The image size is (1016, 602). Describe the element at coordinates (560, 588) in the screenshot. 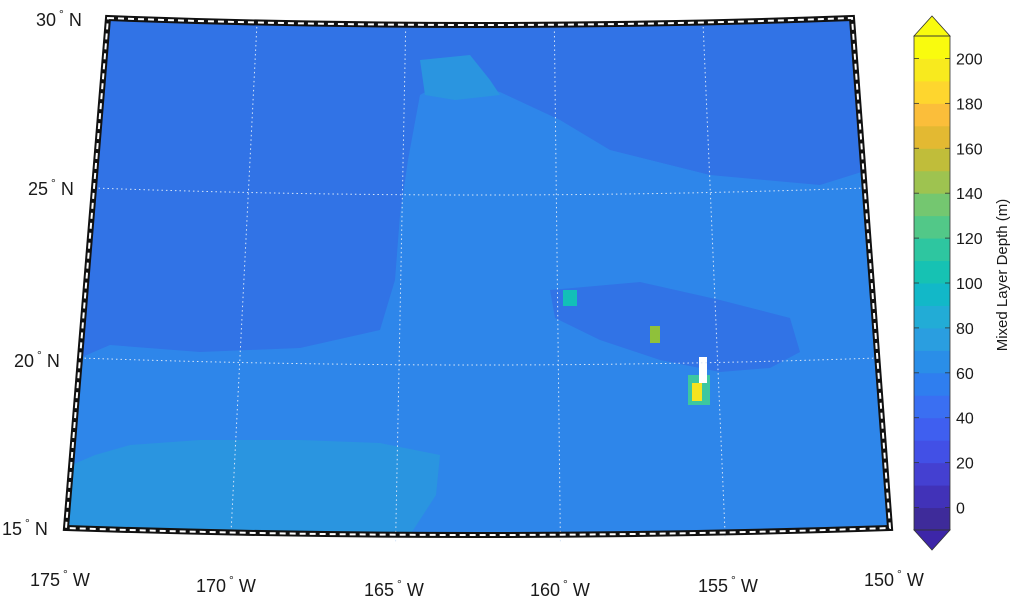

I see `lon-label-160: 160 ° W` at that location.